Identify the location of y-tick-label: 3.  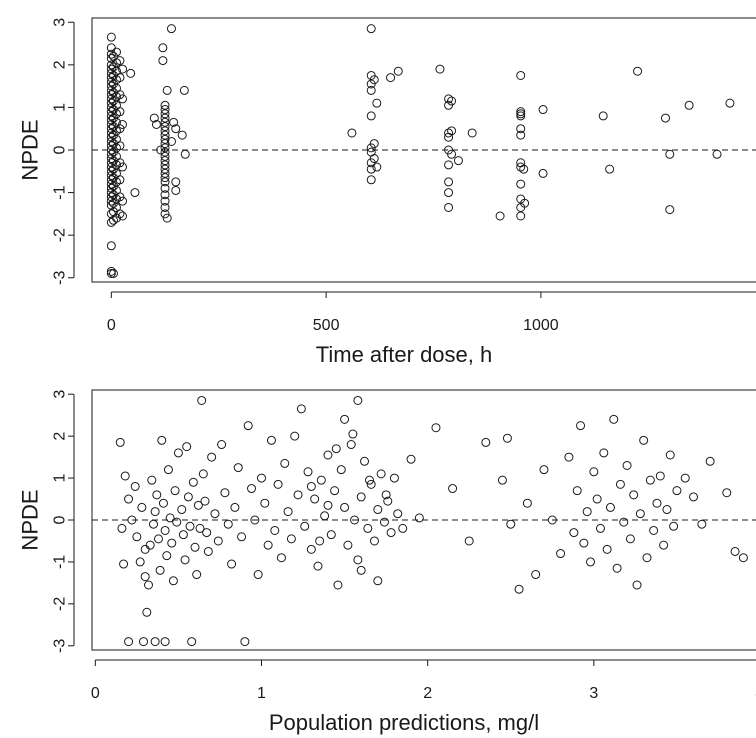
(60, 394).